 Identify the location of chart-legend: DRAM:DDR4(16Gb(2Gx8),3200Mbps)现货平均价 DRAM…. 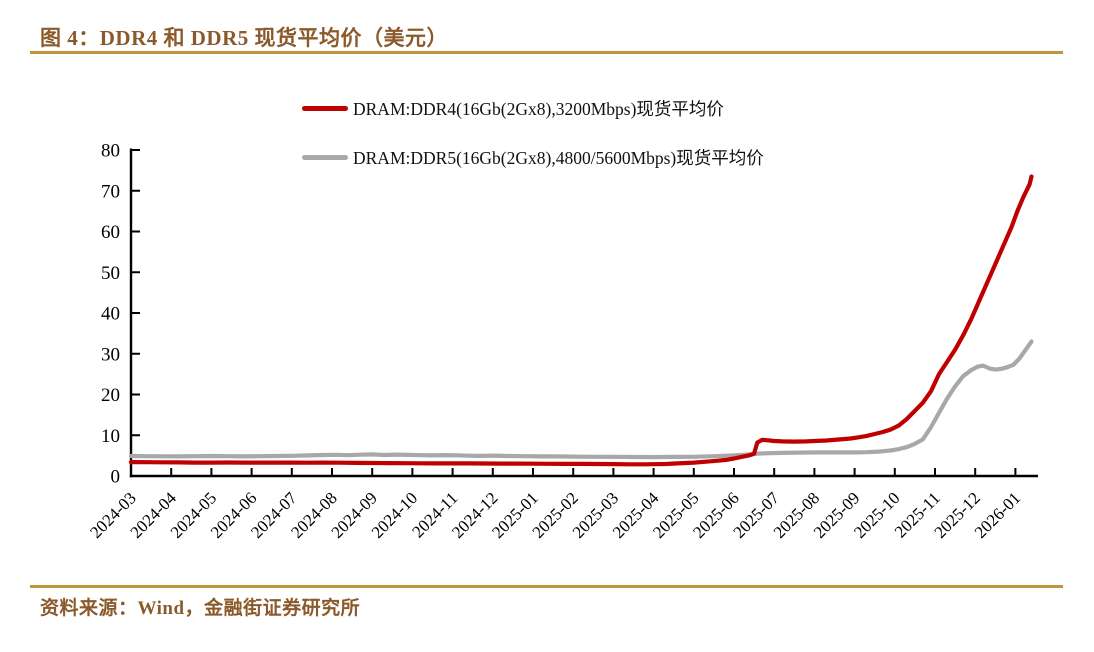
(533, 145).